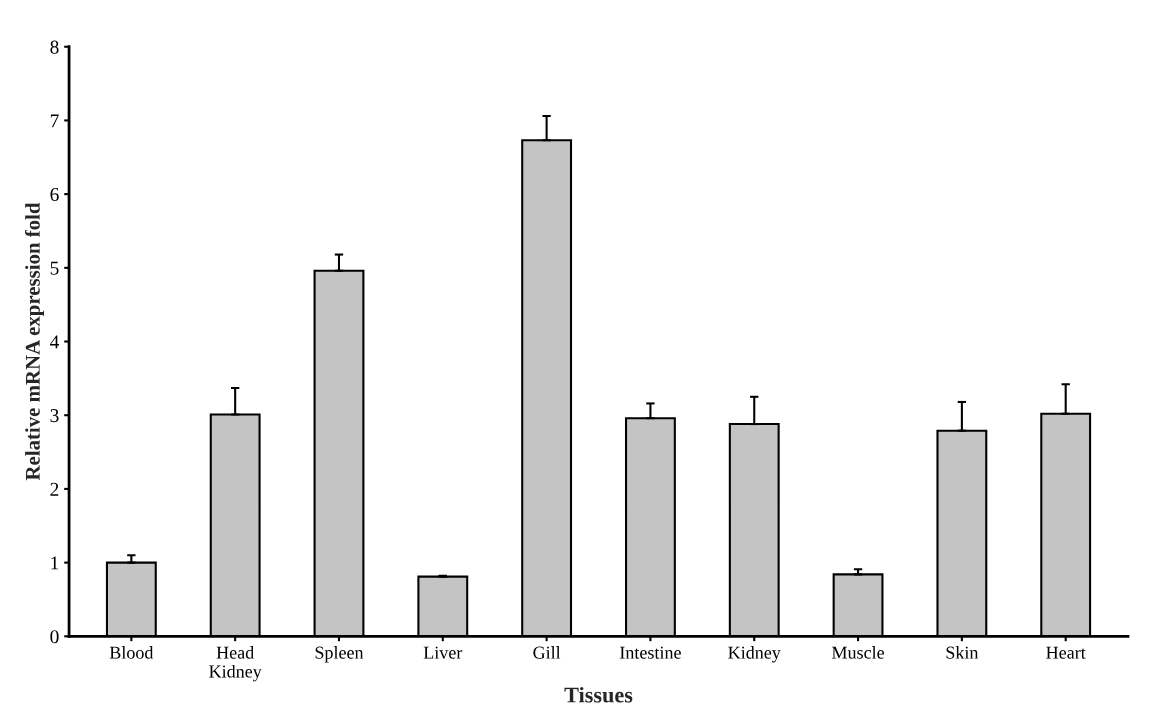 This screenshot has height=719, width=1151. I want to click on y-tick-label: 3, so click(54, 416).